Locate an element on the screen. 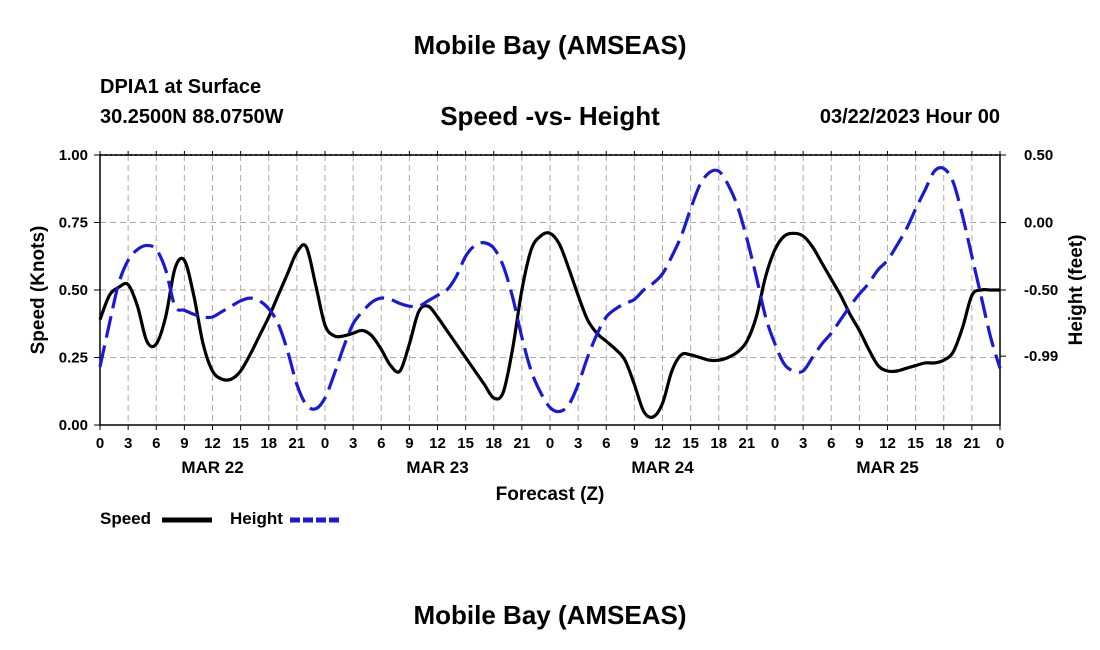  legend-height-label: Height is located at coordinates (256, 518).